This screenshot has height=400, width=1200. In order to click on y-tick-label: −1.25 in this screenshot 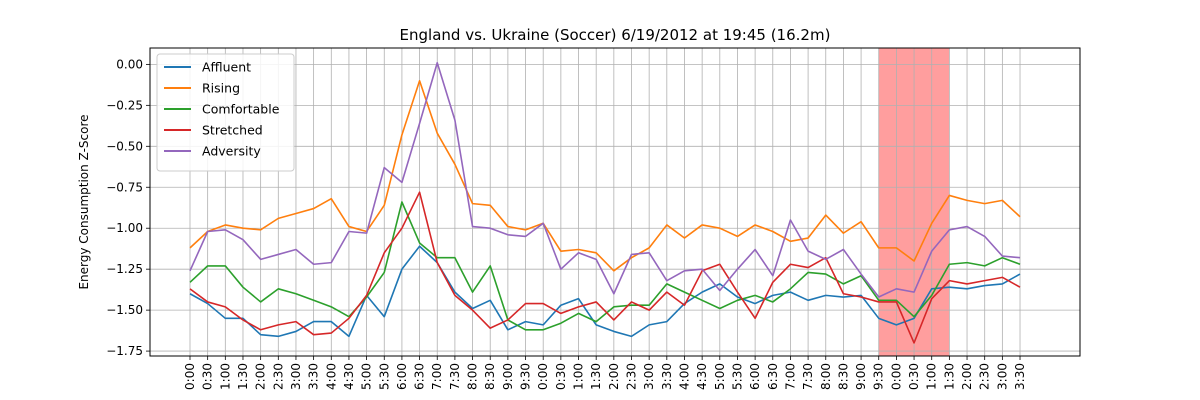, I will do `click(124, 269)`.